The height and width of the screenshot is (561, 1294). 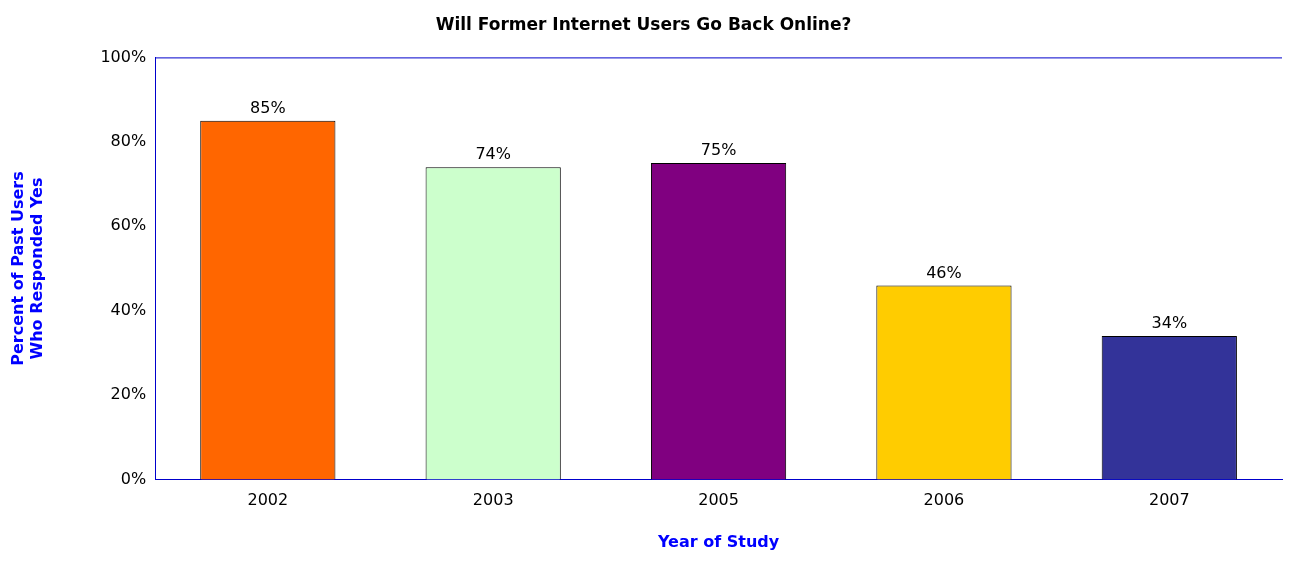 What do you see at coordinates (1169, 323) in the screenshot?
I see `data-label: 34%` at bounding box center [1169, 323].